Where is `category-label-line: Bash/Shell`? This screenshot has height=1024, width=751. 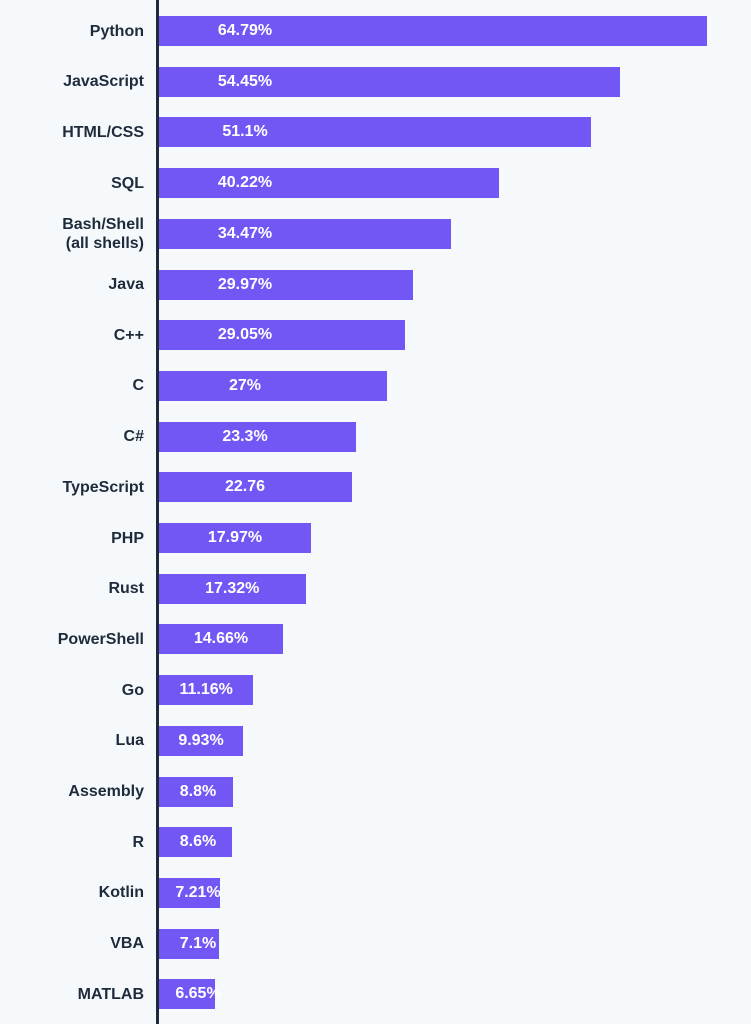 category-label-line: Bash/Shell is located at coordinates (103, 224).